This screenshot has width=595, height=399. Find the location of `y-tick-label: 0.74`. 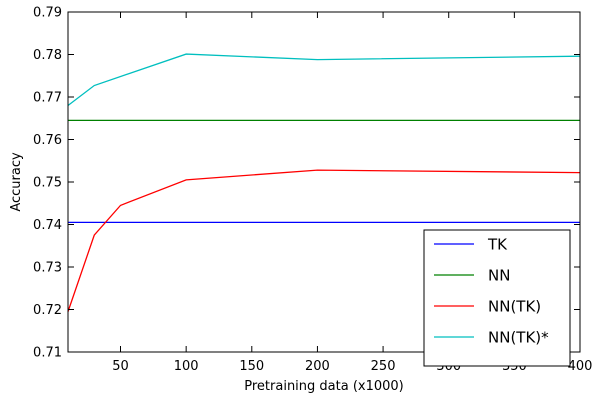

y-tick-label: 0.74 is located at coordinates (47, 225).